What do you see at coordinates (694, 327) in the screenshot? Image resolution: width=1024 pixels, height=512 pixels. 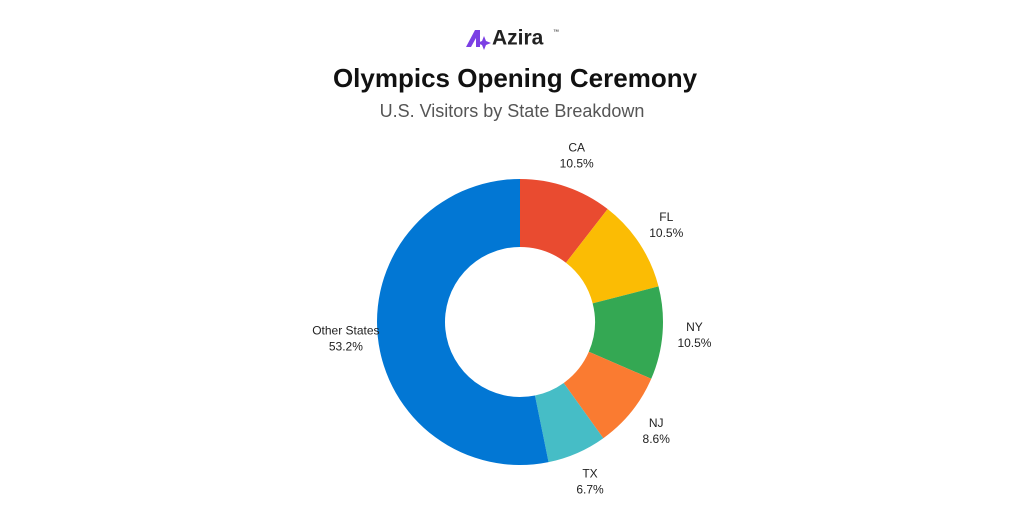 I see `slice-label: NY` at bounding box center [694, 327].